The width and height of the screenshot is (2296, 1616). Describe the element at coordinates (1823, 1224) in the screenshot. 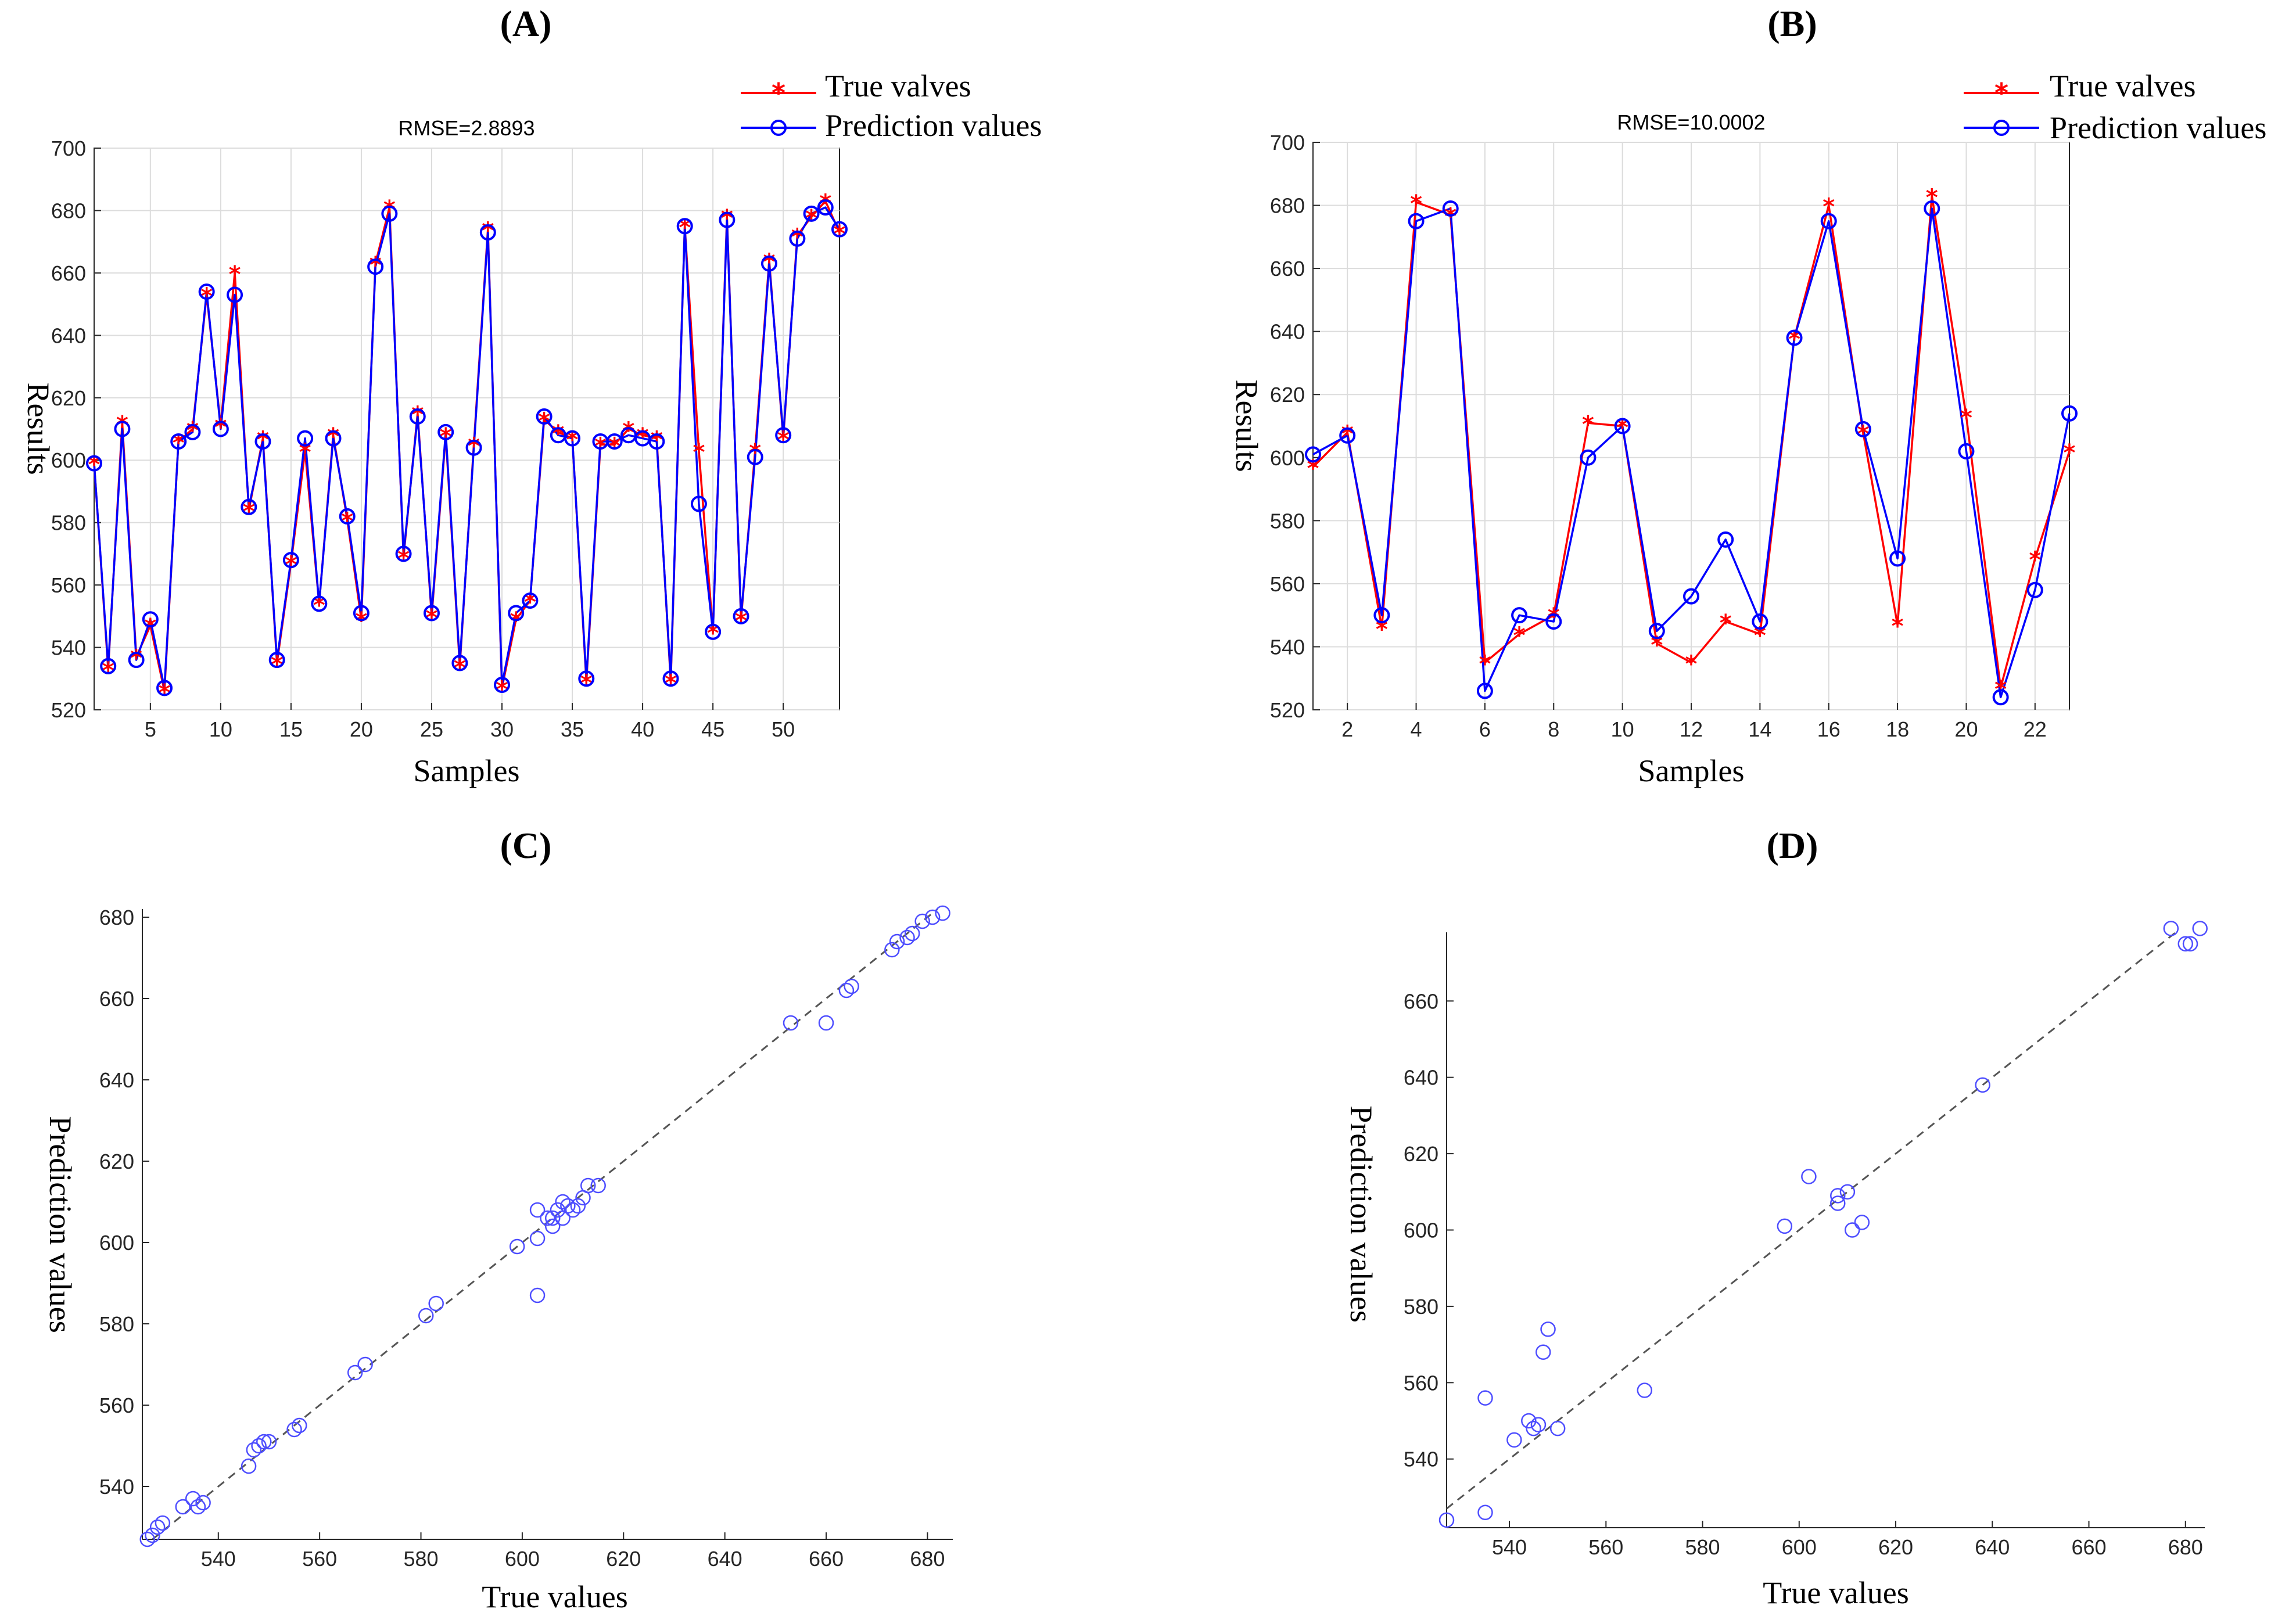

I see `panel-d-points` at that location.